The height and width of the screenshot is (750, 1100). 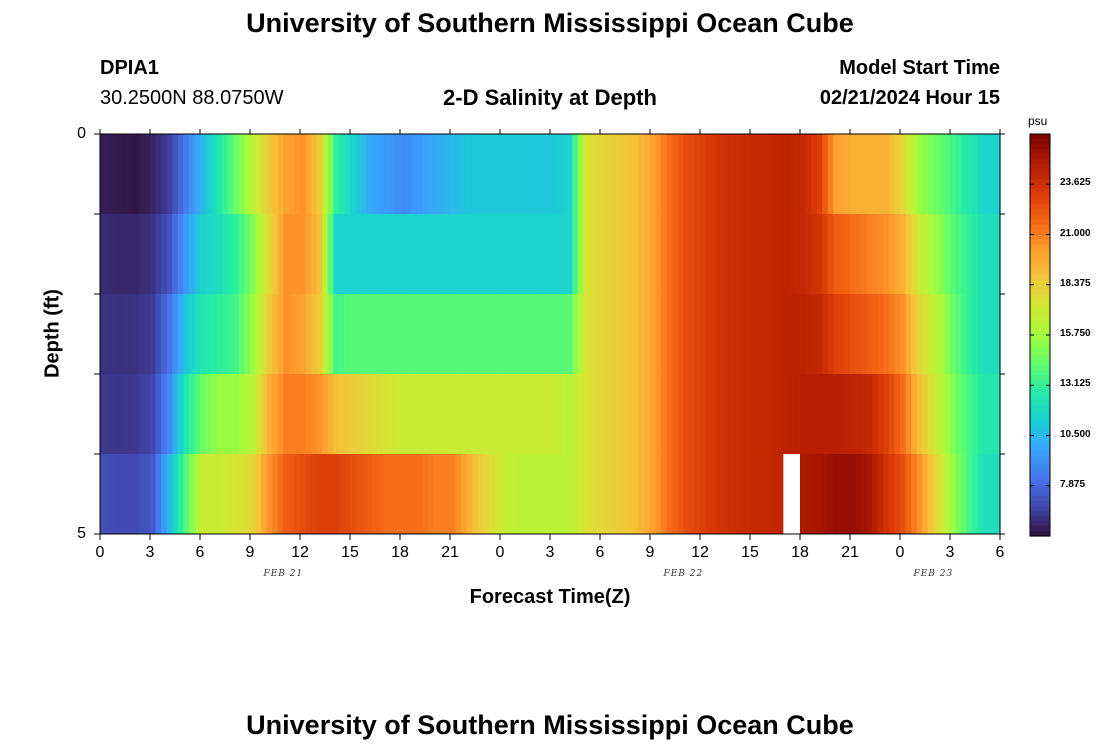 I want to click on x-tick-label: 9, so click(x=650, y=552).